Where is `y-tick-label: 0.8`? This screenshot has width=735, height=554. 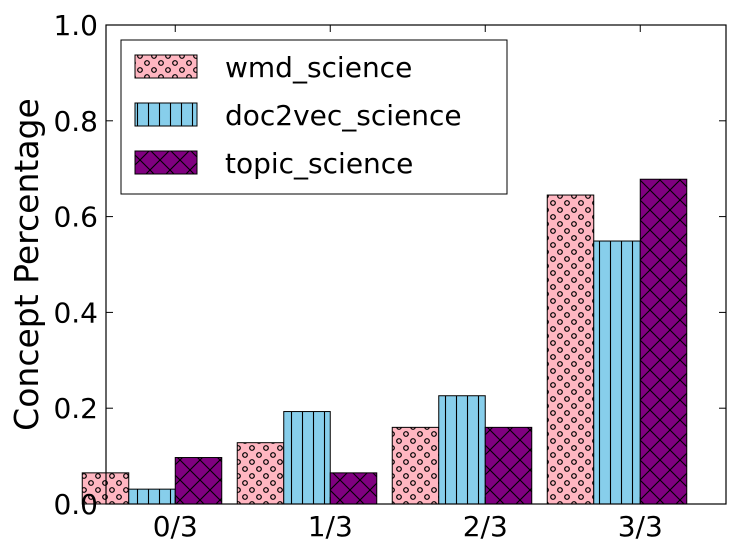 y-tick-label: 0.8 is located at coordinates (75, 121).